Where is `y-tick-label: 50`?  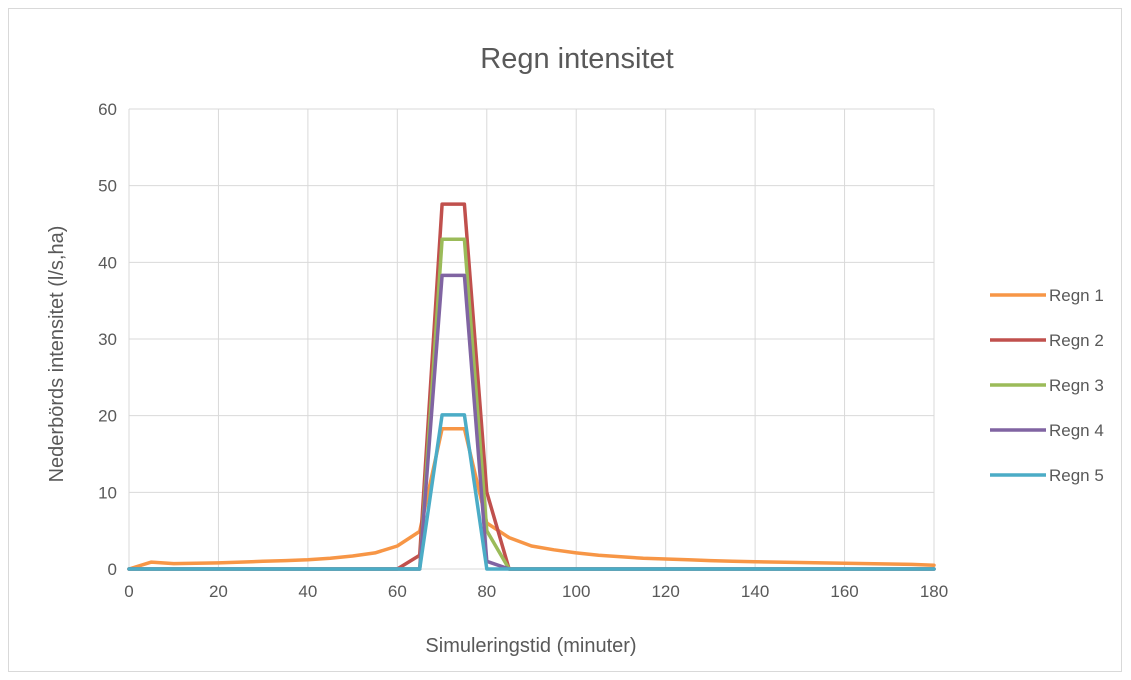 y-tick-label: 50 is located at coordinates (107, 186).